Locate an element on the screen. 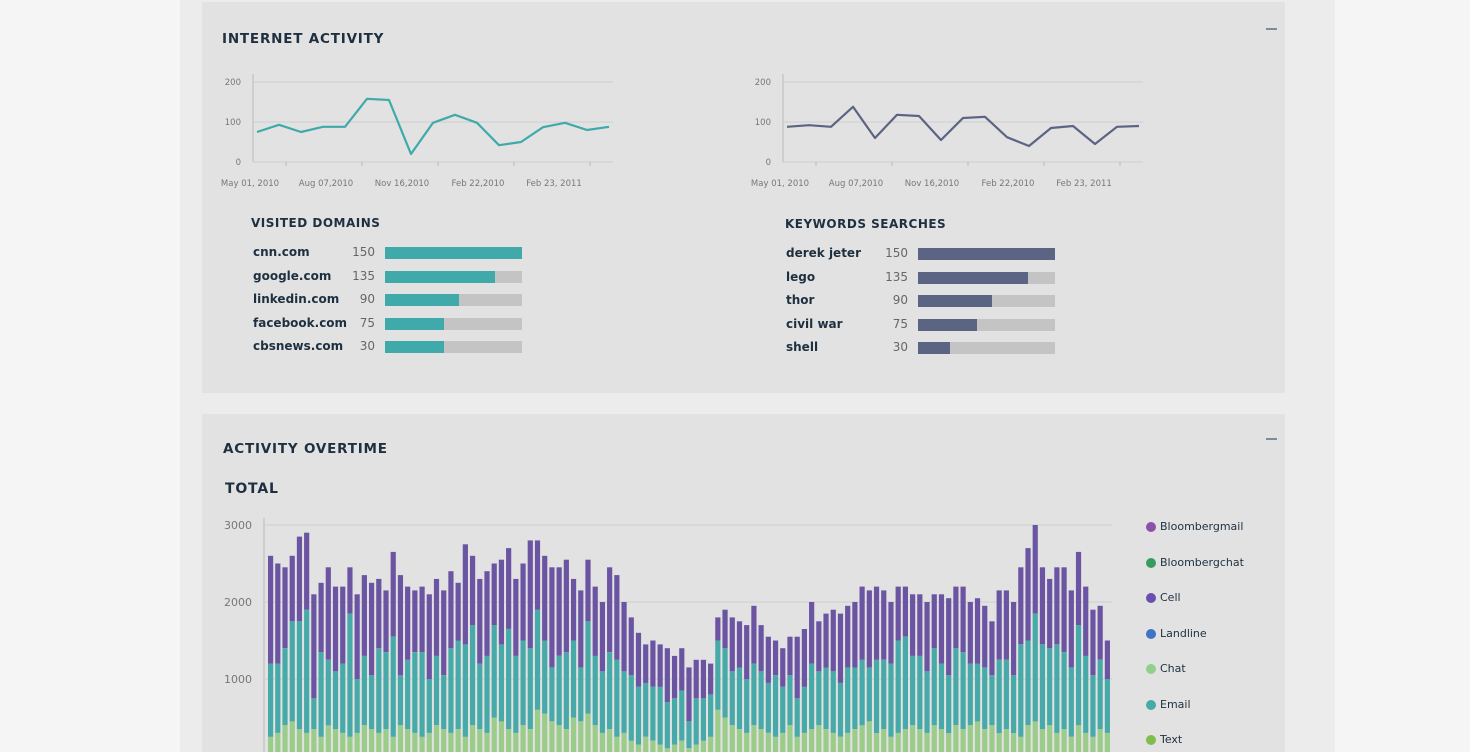  keyword-bar-fill is located at coordinates (947, 324).